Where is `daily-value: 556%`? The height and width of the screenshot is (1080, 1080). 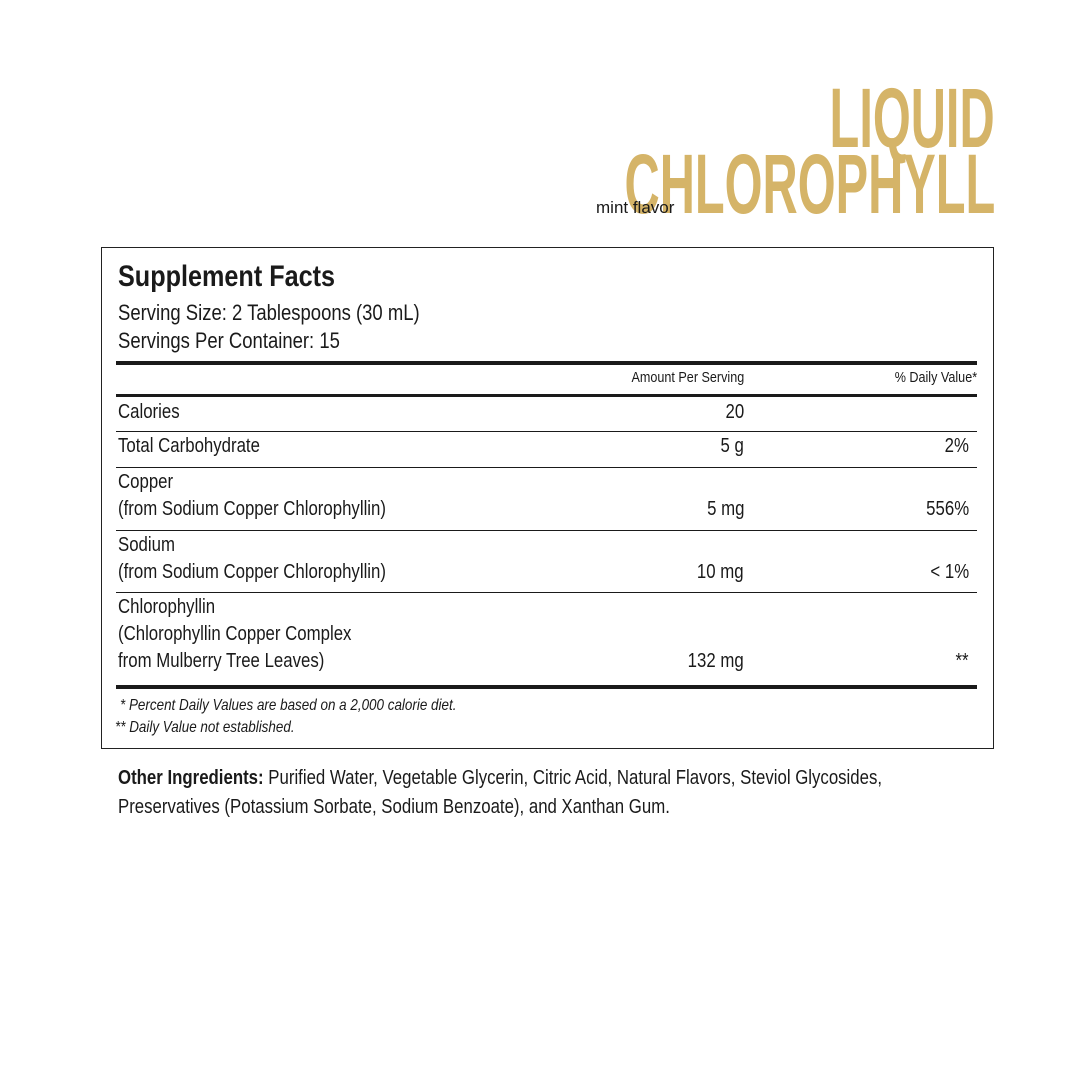 daily-value: 556% is located at coordinates (947, 509).